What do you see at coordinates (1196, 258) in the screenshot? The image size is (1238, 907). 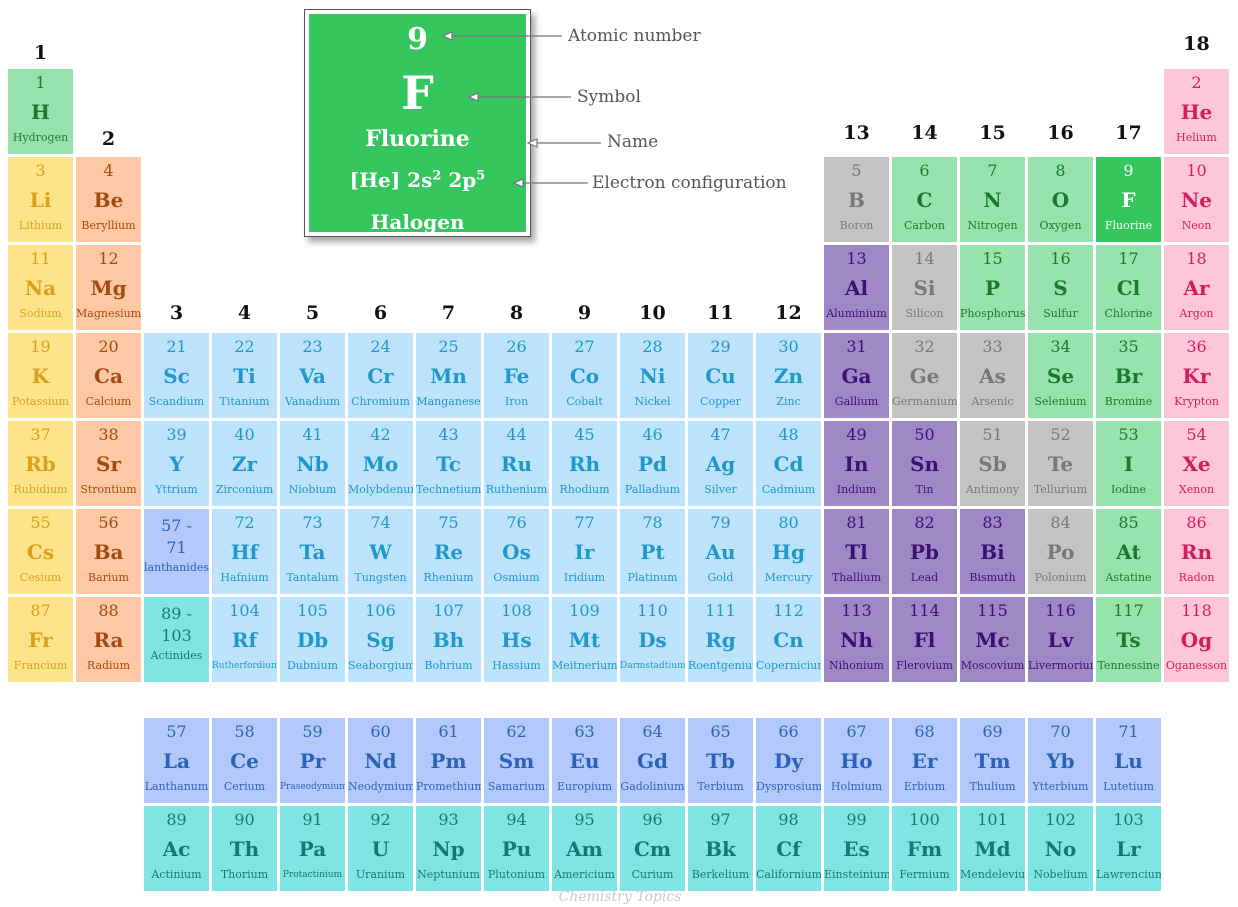 I see `element-atomic-number: 18` at bounding box center [1196, 258].